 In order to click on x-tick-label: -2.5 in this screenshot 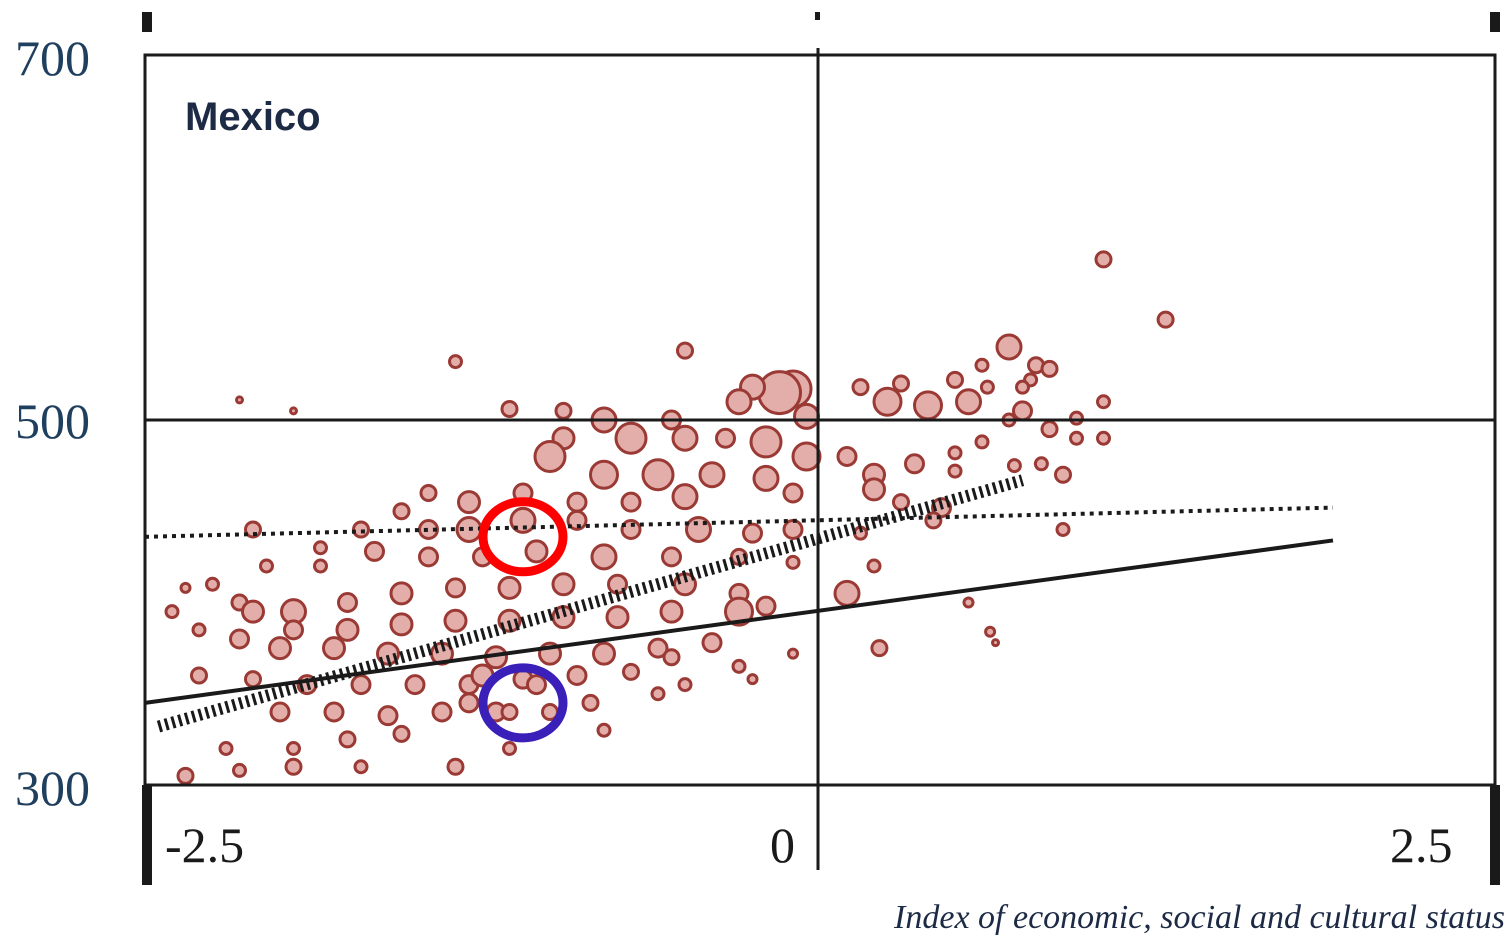, I will do `click(204, 845)`.